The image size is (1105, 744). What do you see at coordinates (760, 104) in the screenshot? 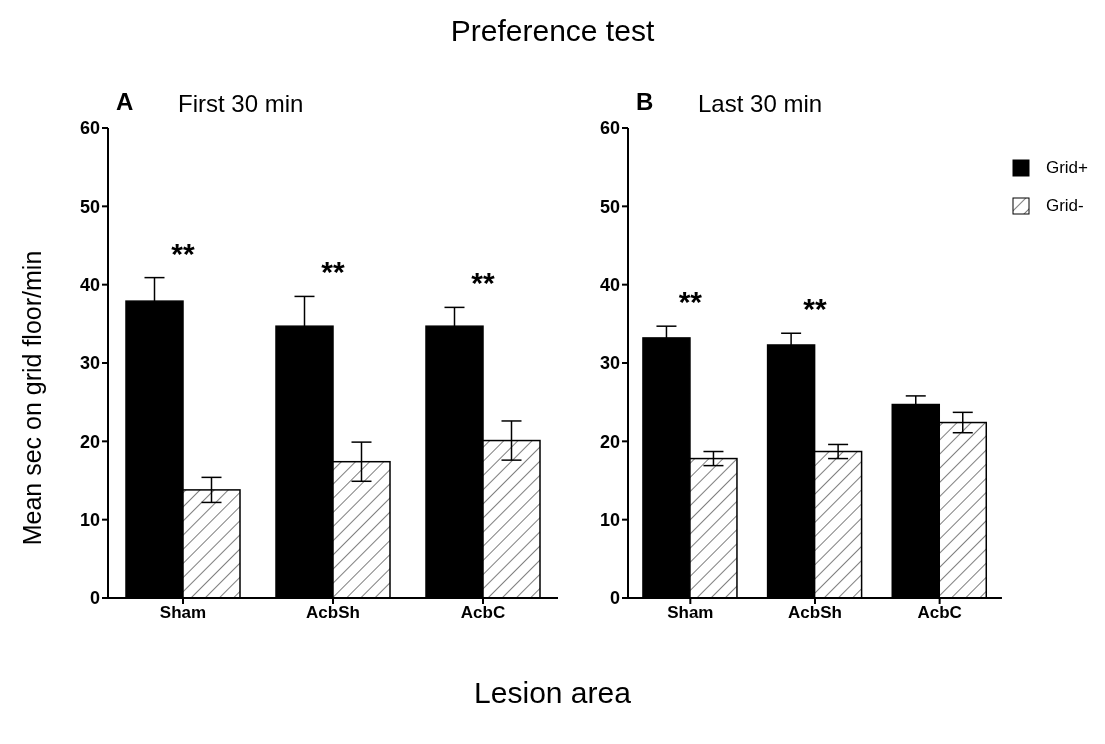
I see `chart-title: Last 30 min` at bounding box center [760, 104].